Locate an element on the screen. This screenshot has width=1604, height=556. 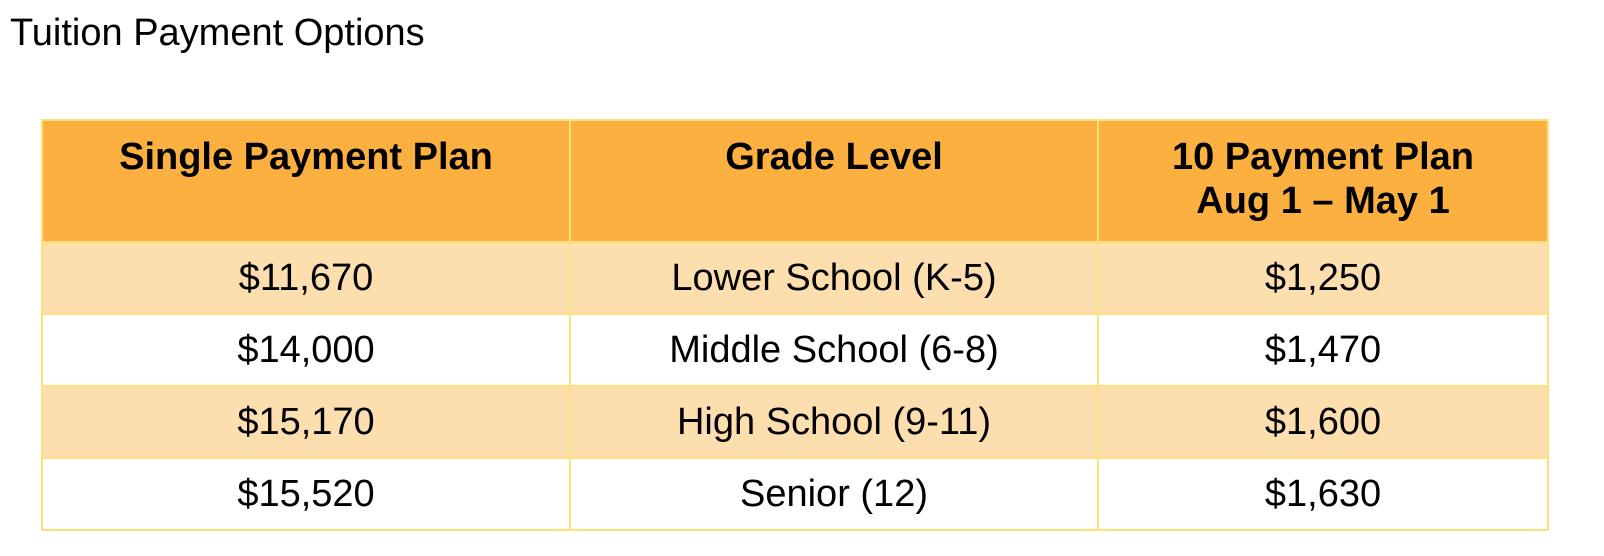
header-ten-payment: 10 Payment Plan Aug 1 – May 1 is located at coordinates (1323, 181).